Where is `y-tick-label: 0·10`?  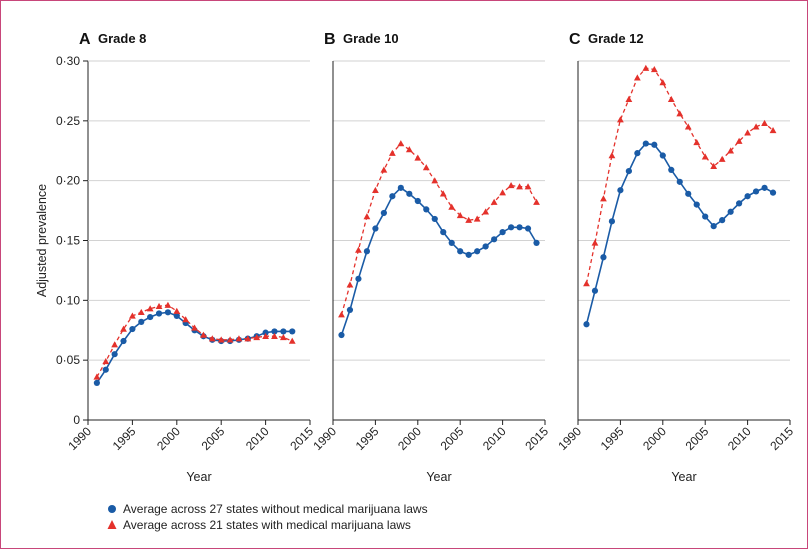 y-tick-label: 0·10 is located at coordinates (68, 300).